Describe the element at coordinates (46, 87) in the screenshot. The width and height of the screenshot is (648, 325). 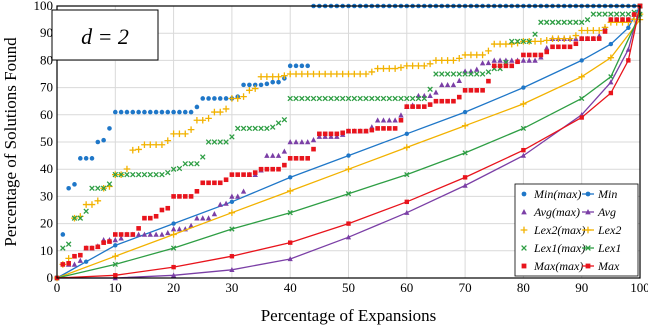
I see `y-tick-label: 70` at that location.